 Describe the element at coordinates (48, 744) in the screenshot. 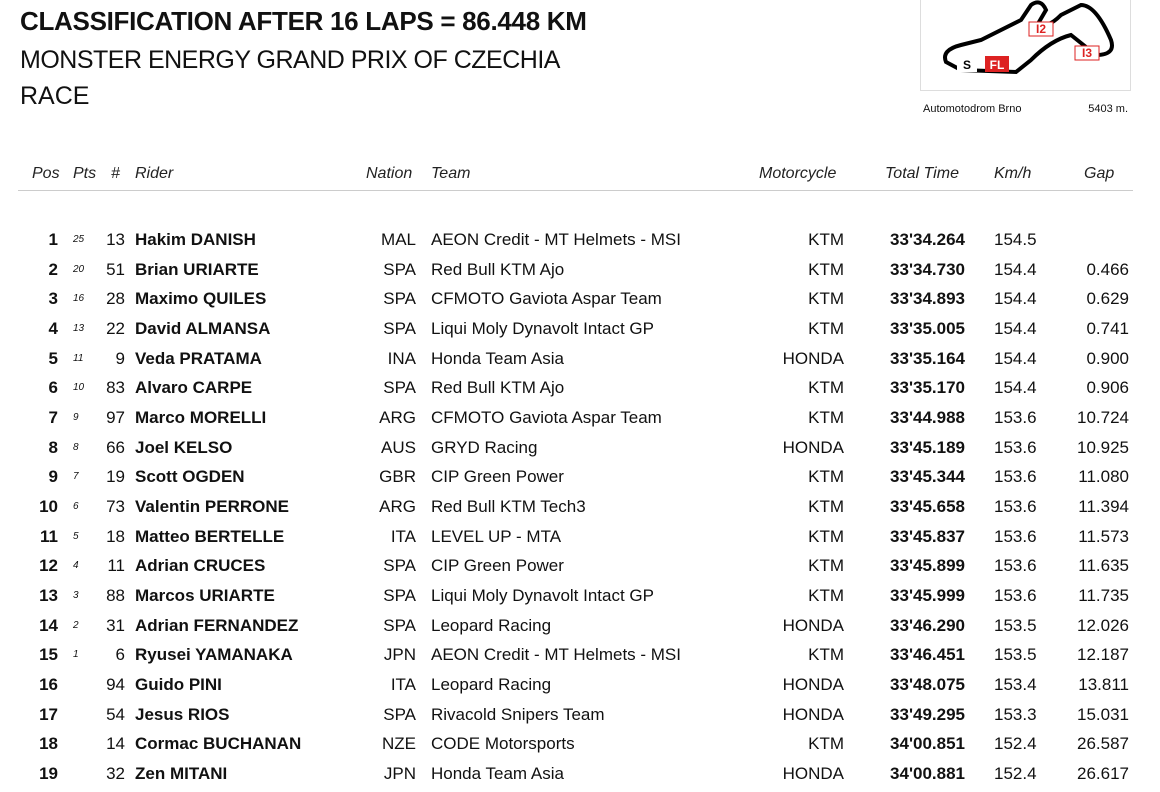

I see `pos: 18` at that location.